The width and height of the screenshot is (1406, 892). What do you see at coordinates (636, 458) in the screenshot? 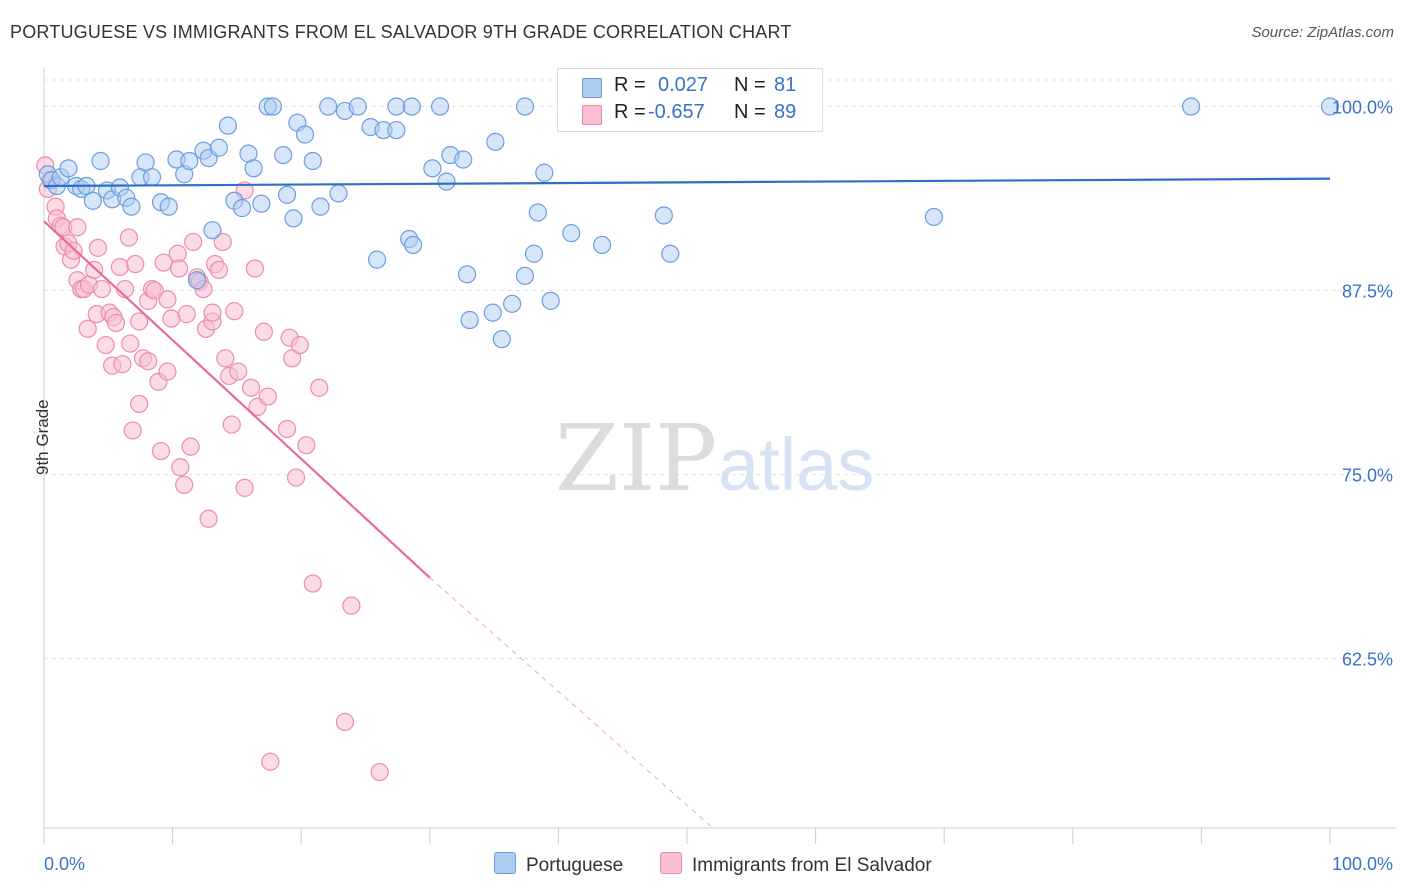
I see `watermark-zip: ZIP` at bounding box center [636, 458].